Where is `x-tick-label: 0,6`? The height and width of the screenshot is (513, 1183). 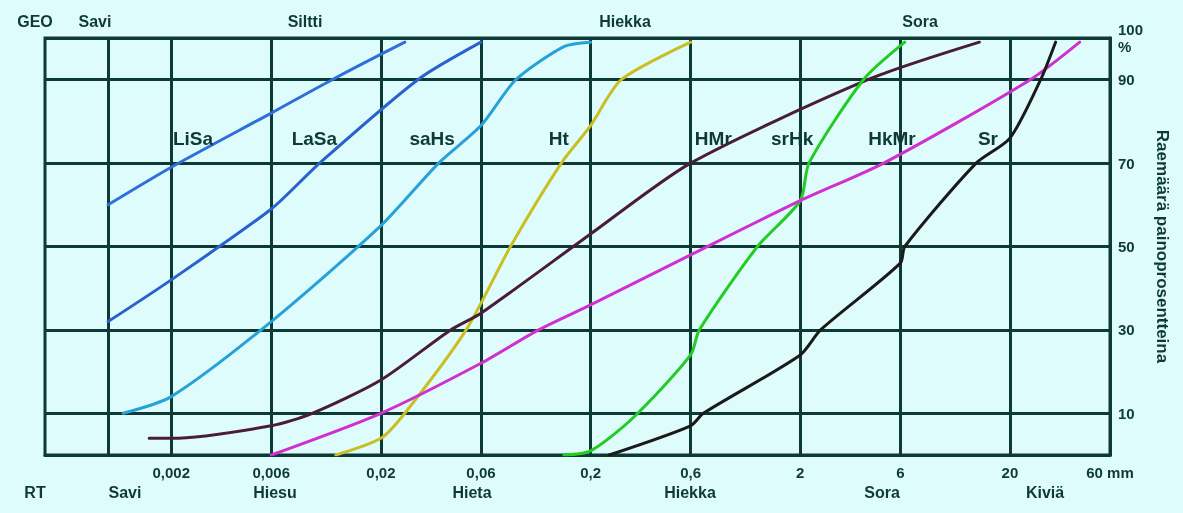
x-tick-label: 0,6 is located at coordinates (691, 472).